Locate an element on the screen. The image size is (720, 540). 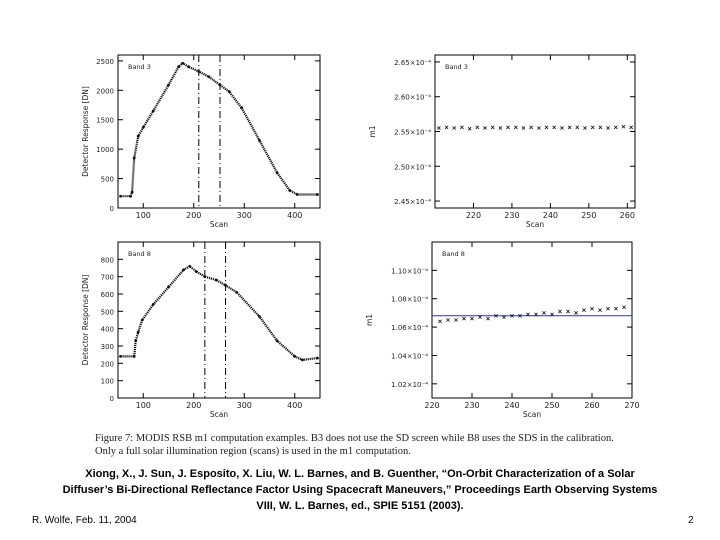
chart3-y-tick-label: 800 is located at coordinates (107, 260).